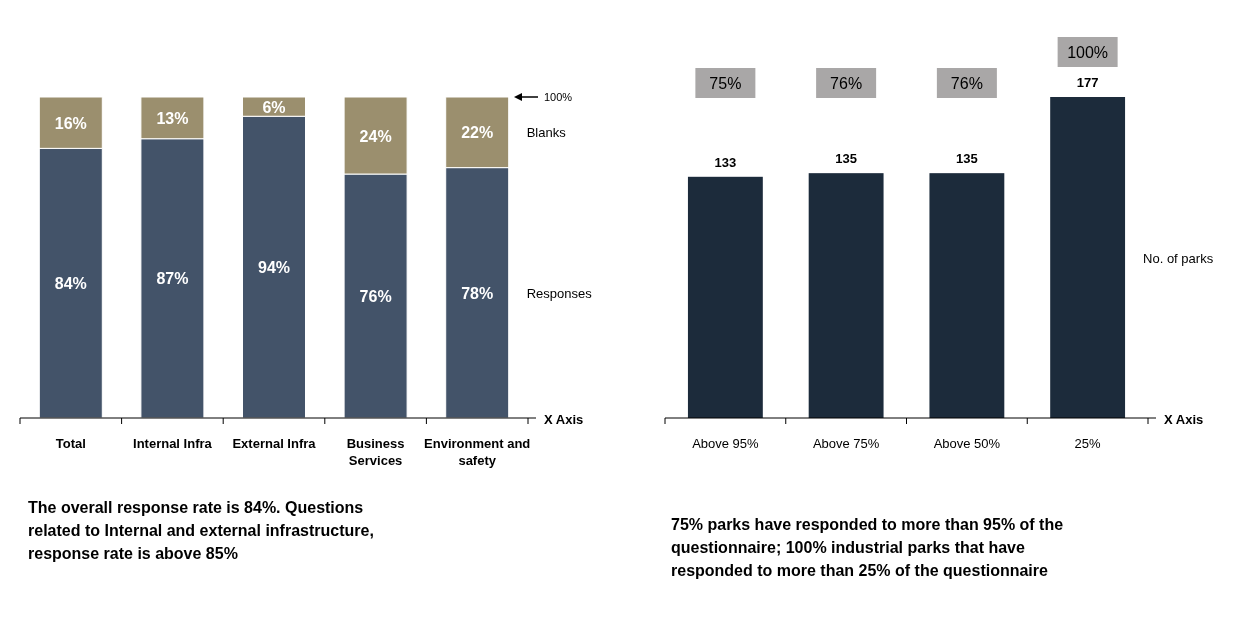 Image resolution: width=1242 pixels, height=619 pixels. I want to click on x-tick-label: Above 75%, so click(846, 443).